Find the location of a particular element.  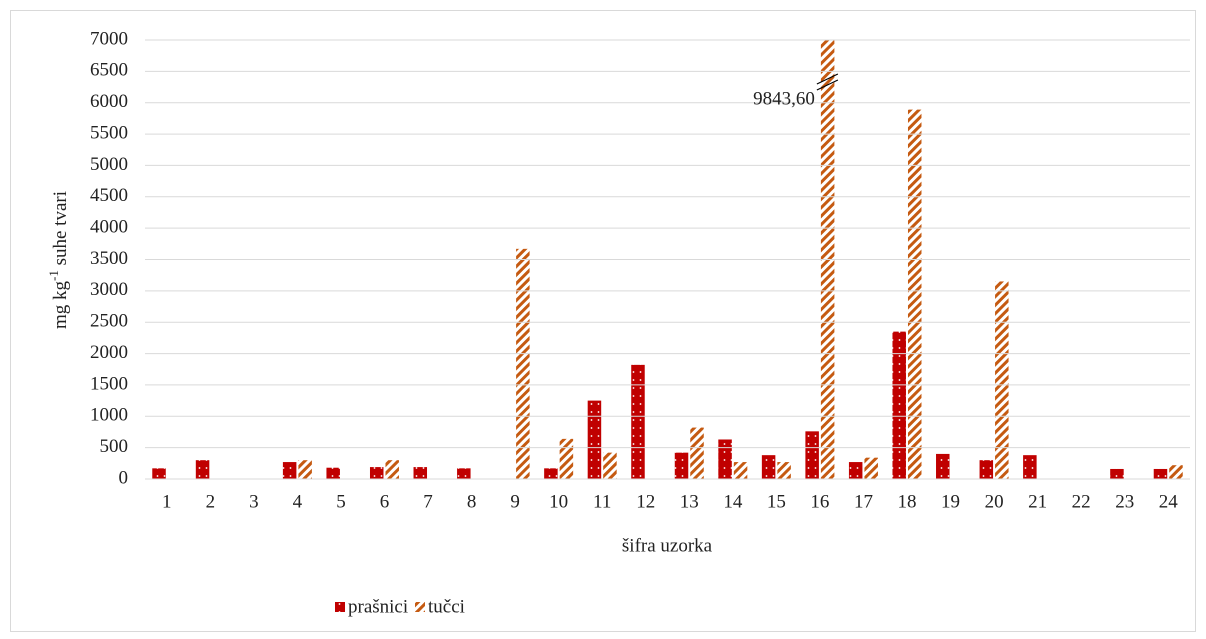

y-tick-label: 500 is located at coordinates (114, 446).